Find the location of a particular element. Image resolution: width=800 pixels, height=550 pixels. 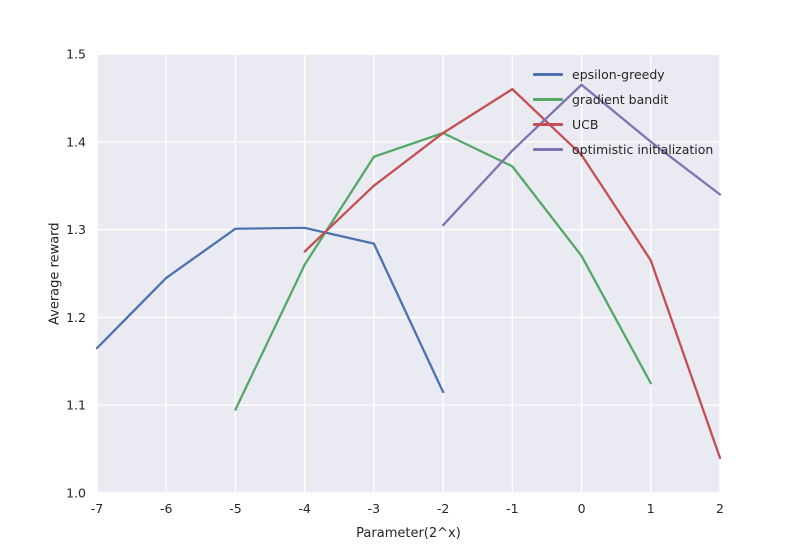

x-tick-label: 2 is located at coordinates (720, 508).